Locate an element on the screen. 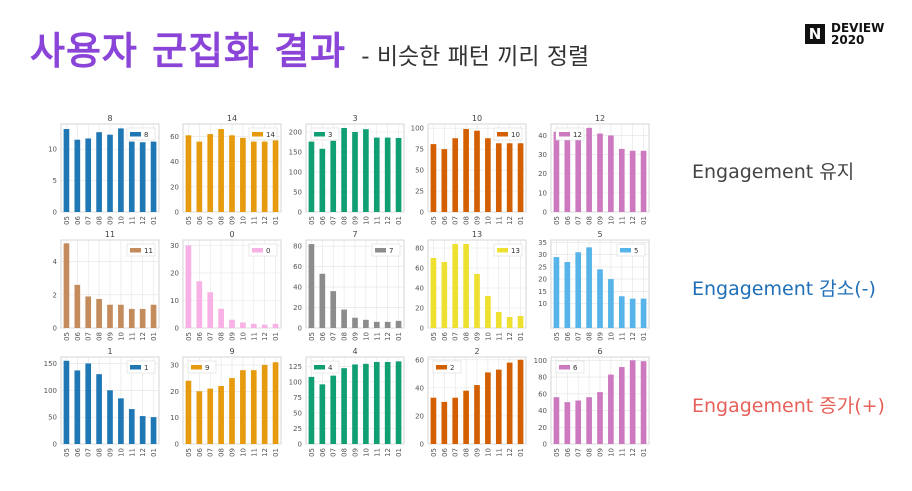 The height and width of the screenshot is (491, 912). row-label-increase: Engagement 증가(+) is located at coordinates (788, 406).